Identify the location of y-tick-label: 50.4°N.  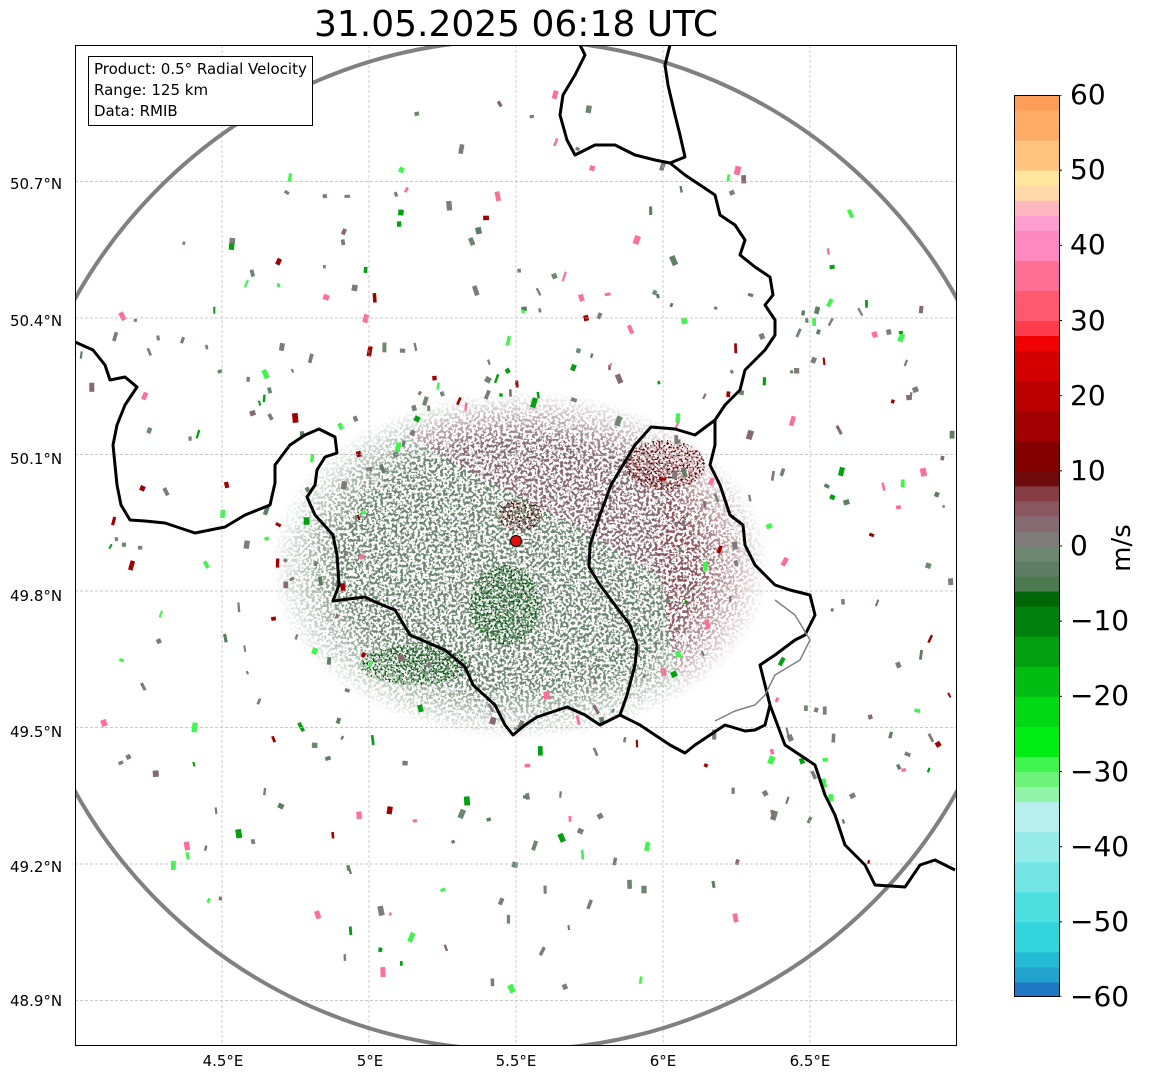
(36, 321).